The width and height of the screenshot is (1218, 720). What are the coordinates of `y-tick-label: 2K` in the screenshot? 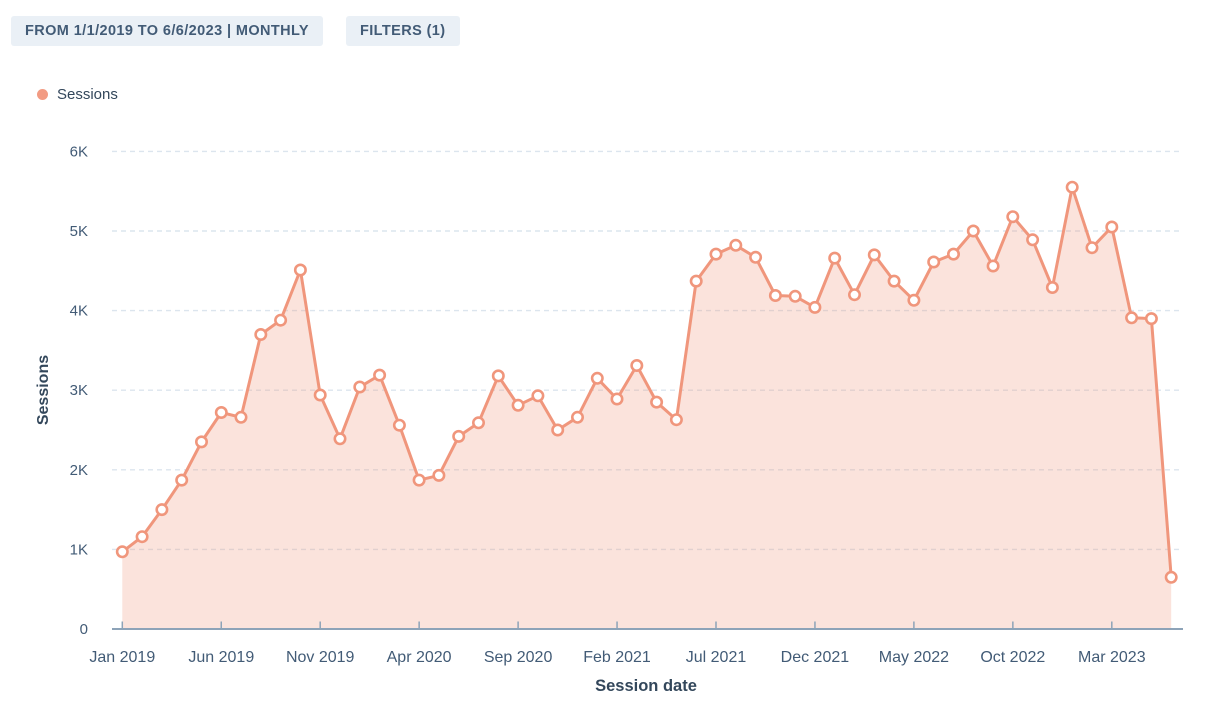 It's located at (79, 470).